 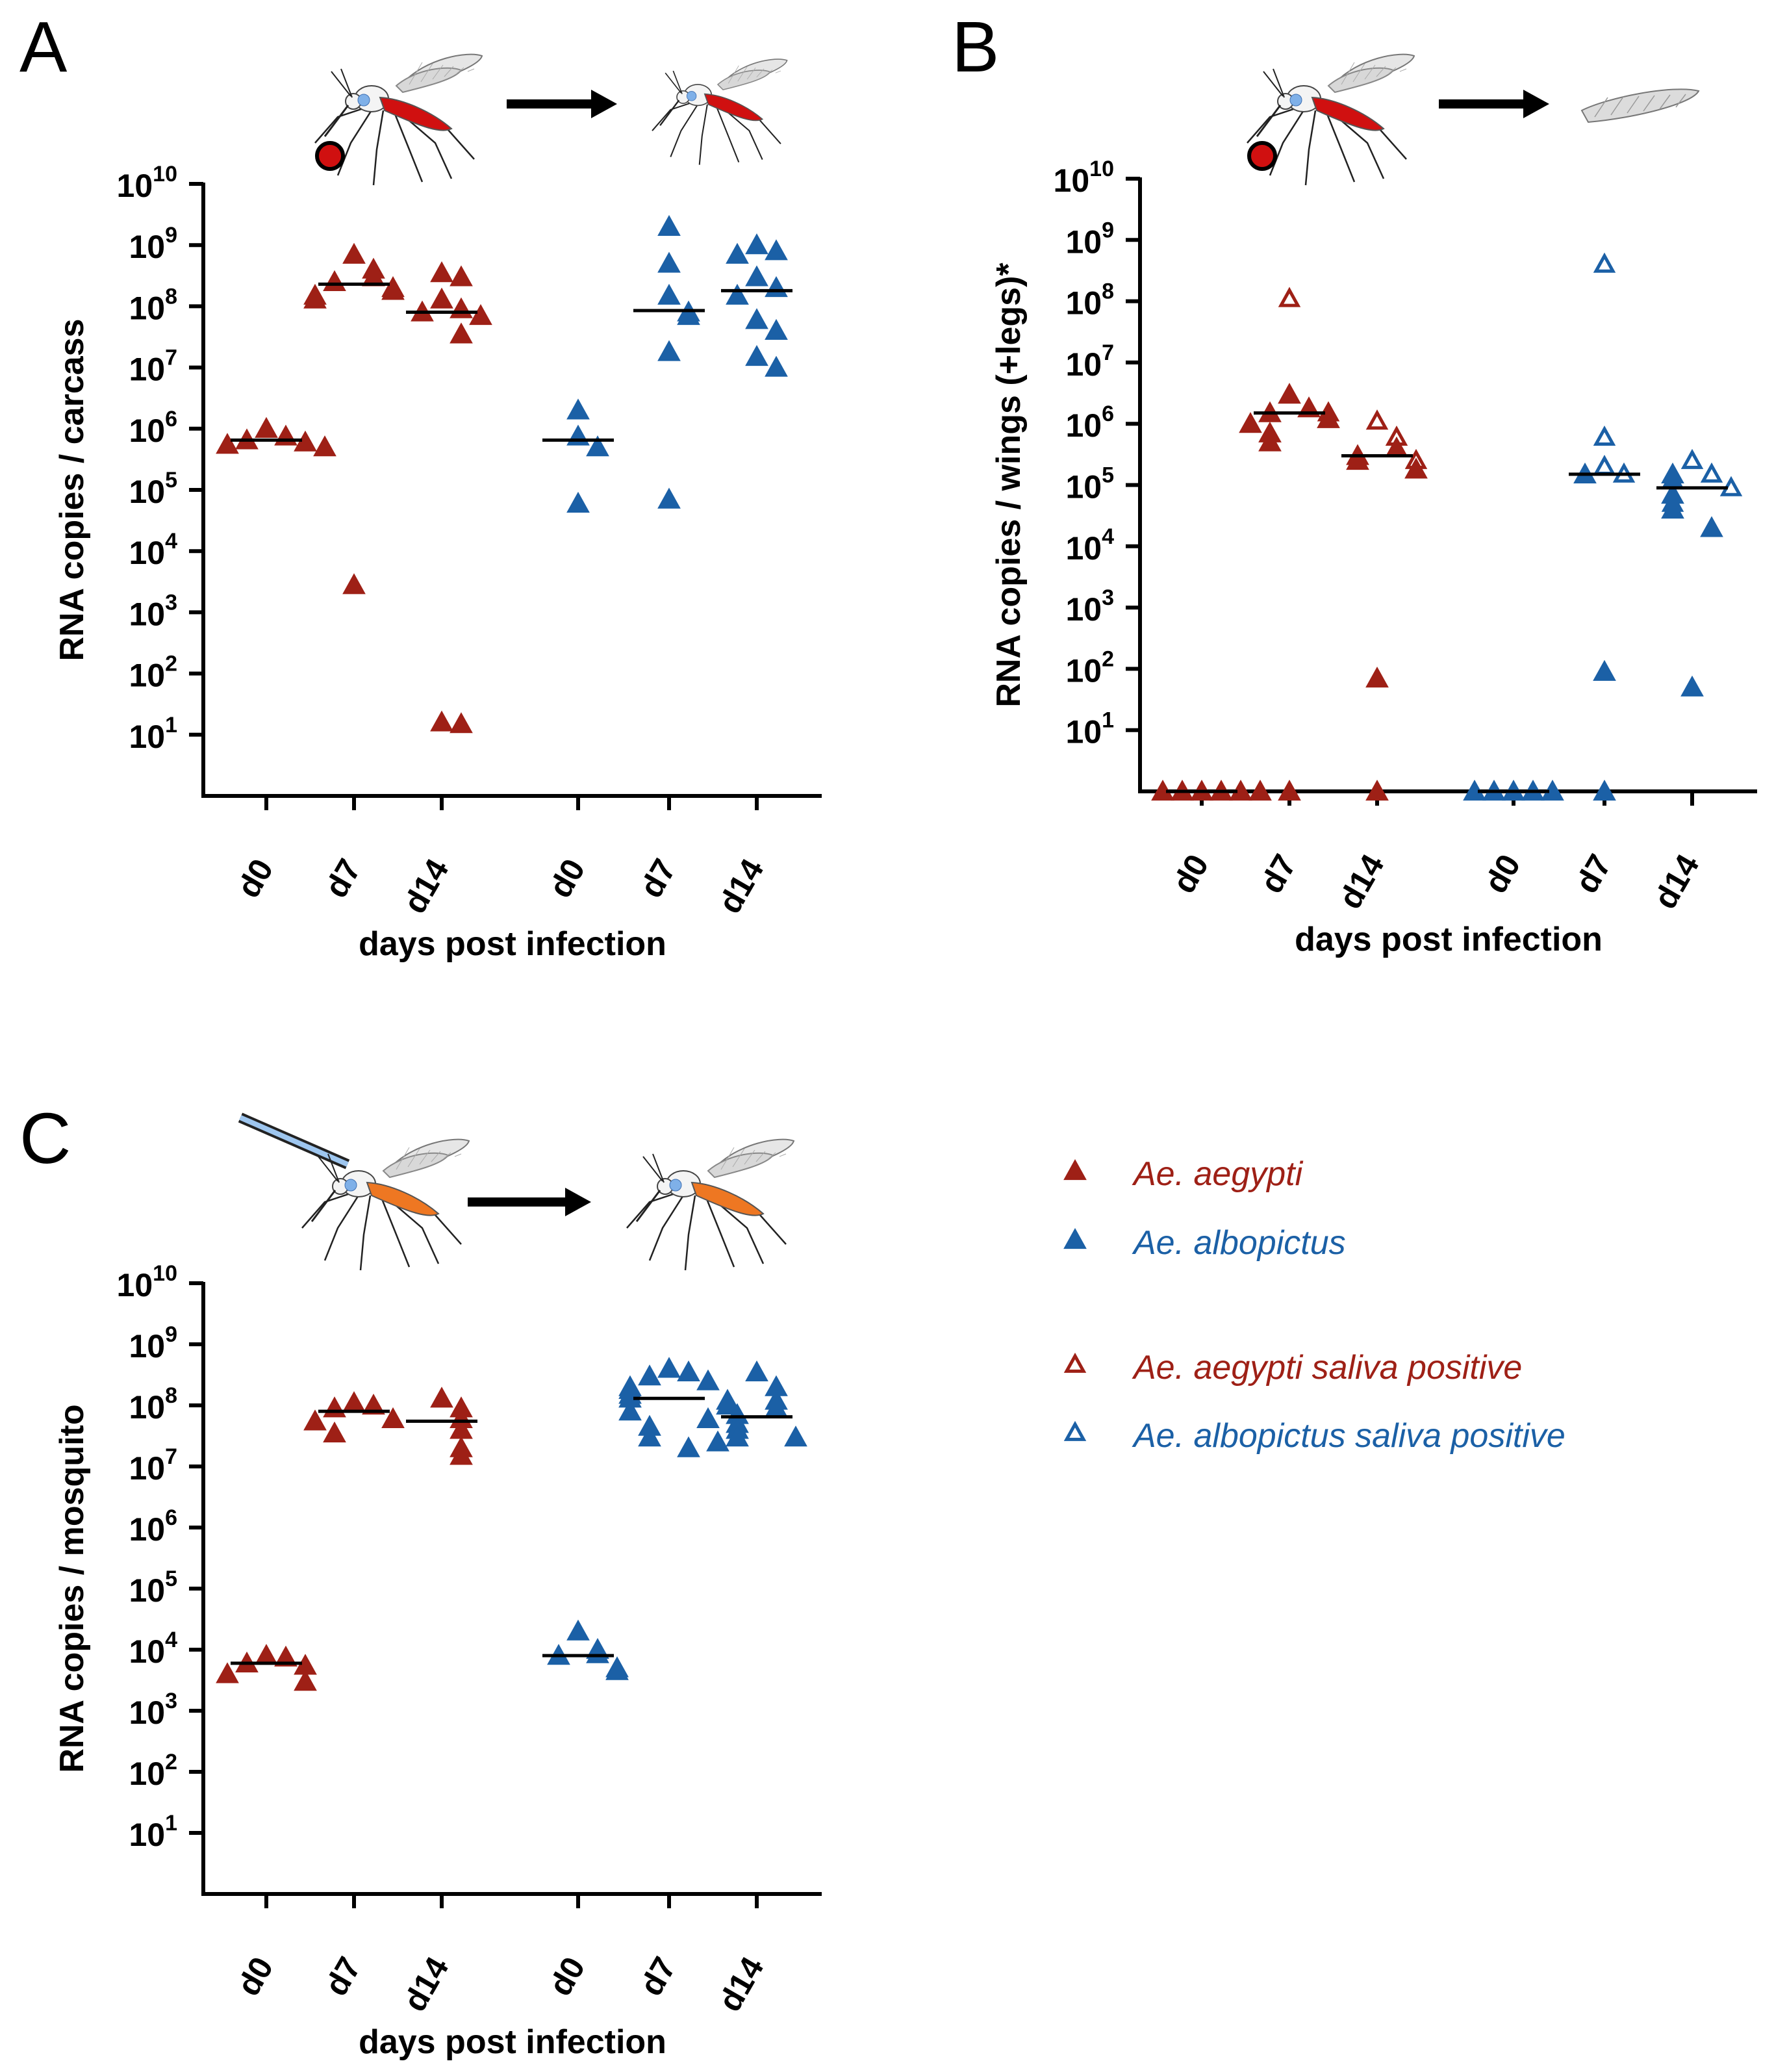 I want to click on legend-open-triangle-icon, so click(x=1075, y=1362).